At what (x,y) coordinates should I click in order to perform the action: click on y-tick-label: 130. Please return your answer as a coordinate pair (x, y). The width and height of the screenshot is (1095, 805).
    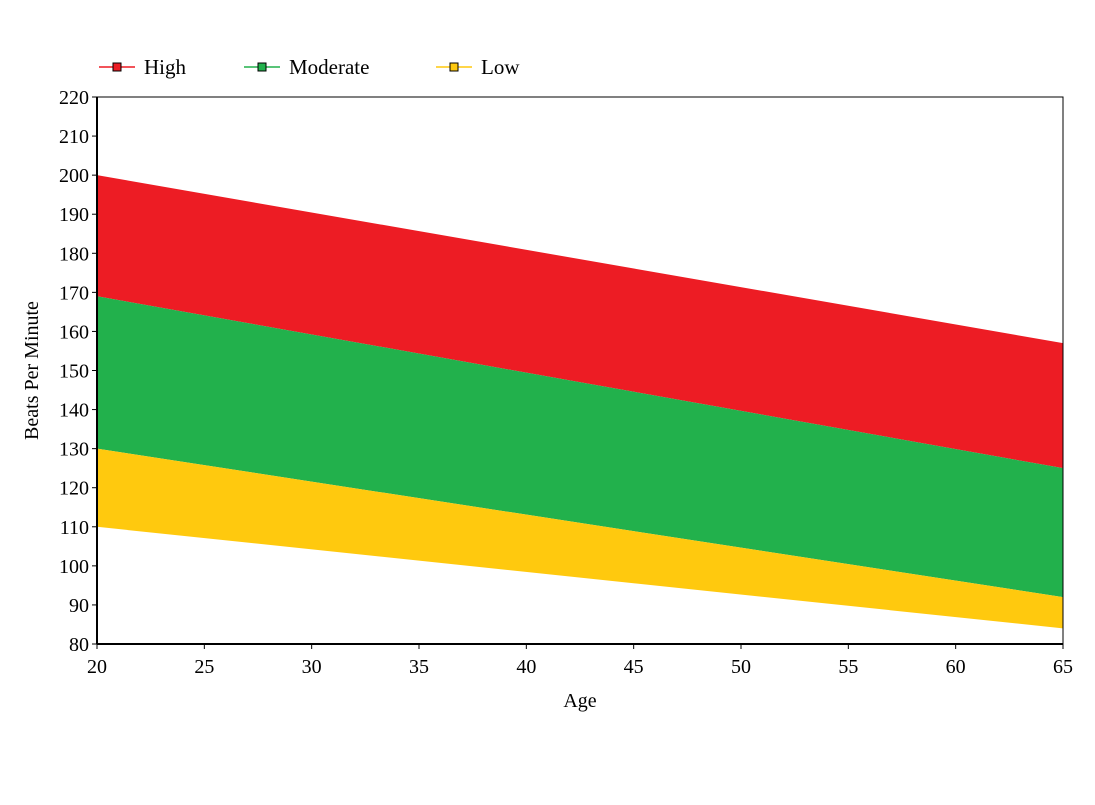
    Looking at the image, I should click on (74, 450).